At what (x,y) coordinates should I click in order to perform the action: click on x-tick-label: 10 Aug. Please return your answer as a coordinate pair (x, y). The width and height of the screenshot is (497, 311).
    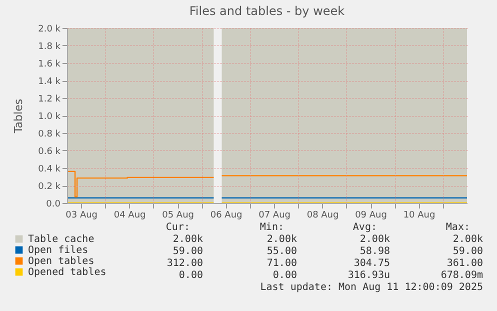
    Looking at the image, I should click on (419, 215).